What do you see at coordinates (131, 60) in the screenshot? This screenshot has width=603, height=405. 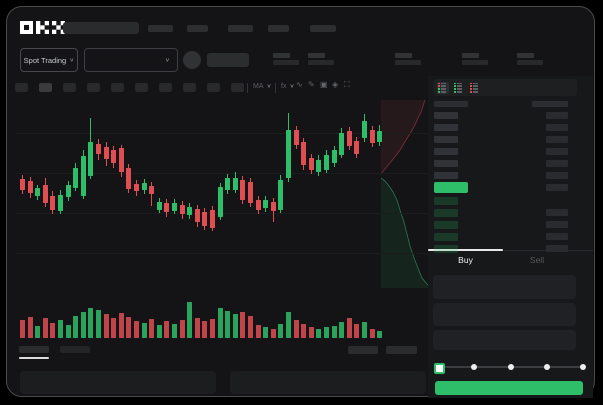 I see `pair-selector-dropdown: ∨` at bounding box center [131, 60].